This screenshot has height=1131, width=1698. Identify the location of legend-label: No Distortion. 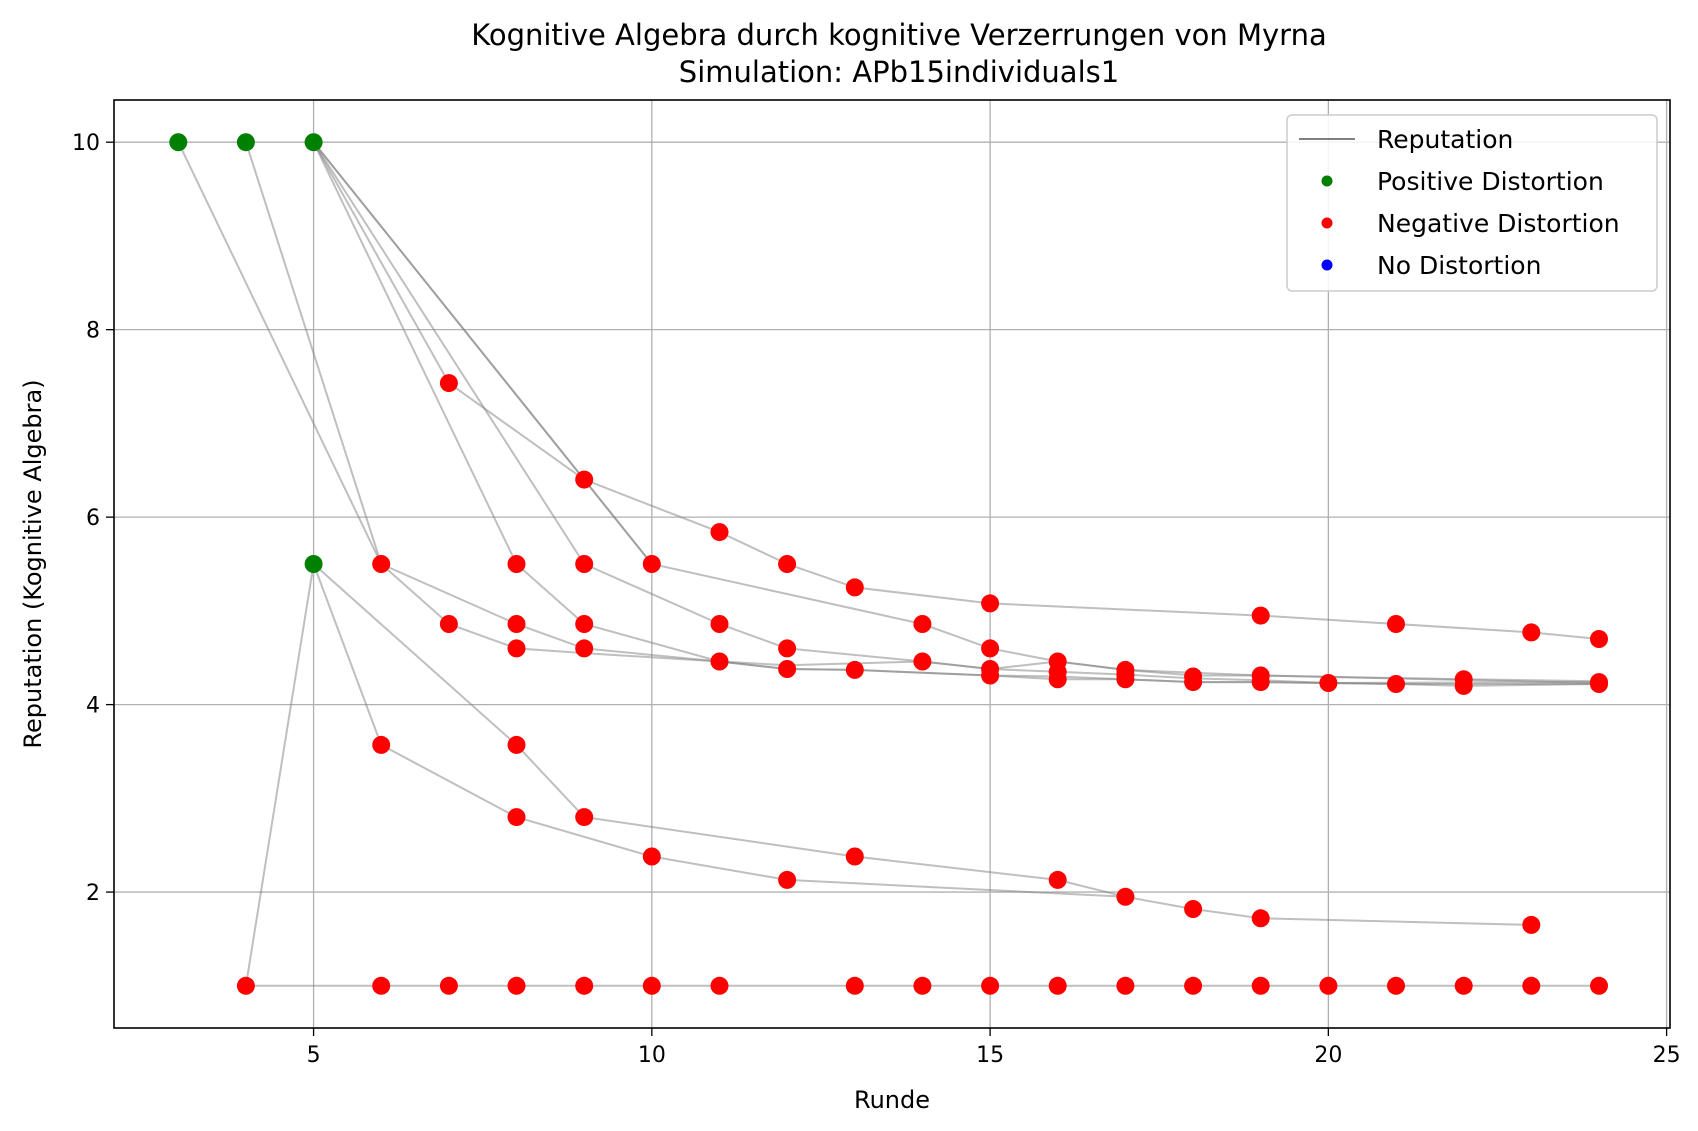
(1459, 265).